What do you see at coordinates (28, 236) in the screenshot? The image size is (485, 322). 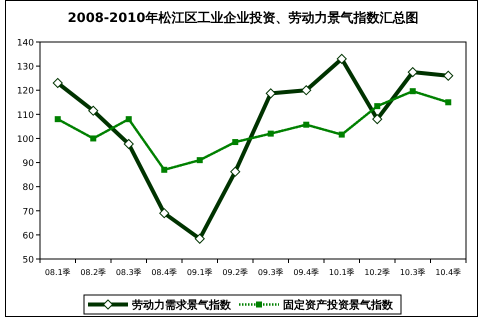 I see `y-tick-label: 60` at bounding box center [28, 236].